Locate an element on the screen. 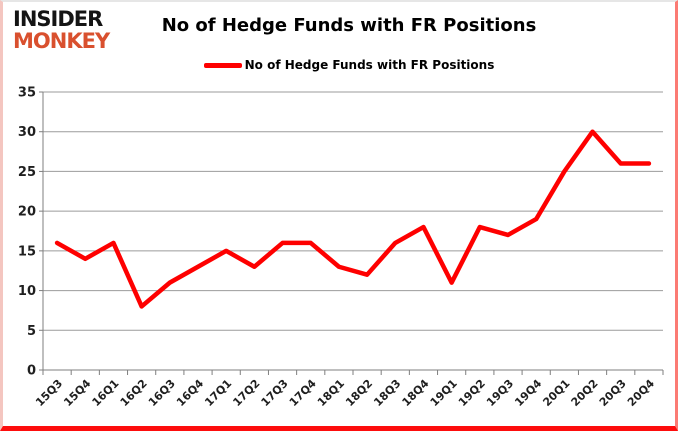 This screenshot has width=678, height=431. x-tick-label: 15Q4 is located at coordinates (77, 393).